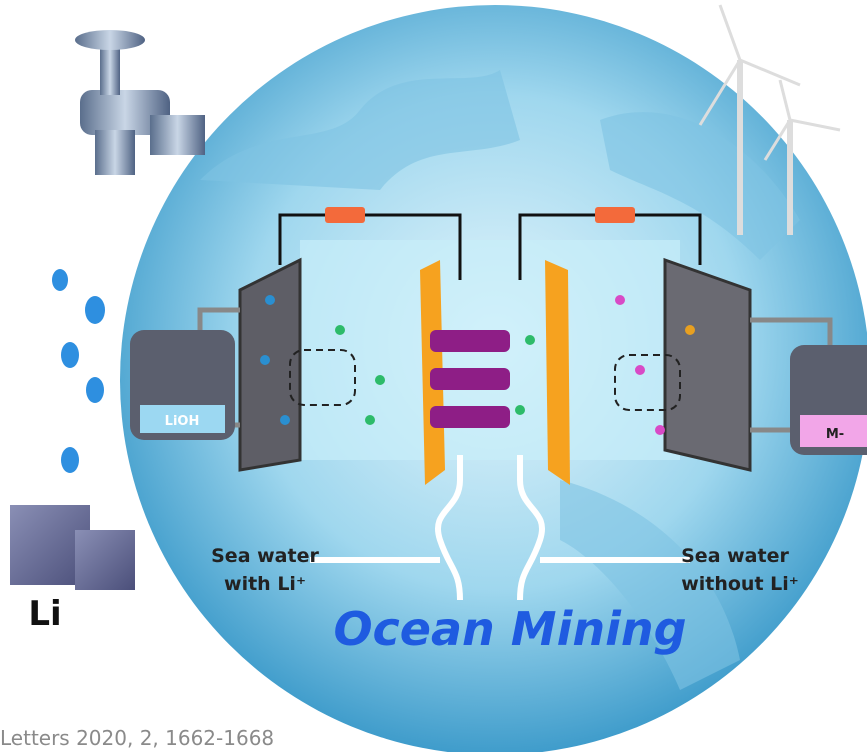 The width and height of the screenshot is (867, 752). What do you see at coordinates (740, 584) in the screenshot?
I see `outlet-label: without Li⁺` at bounding box center [740, 584].